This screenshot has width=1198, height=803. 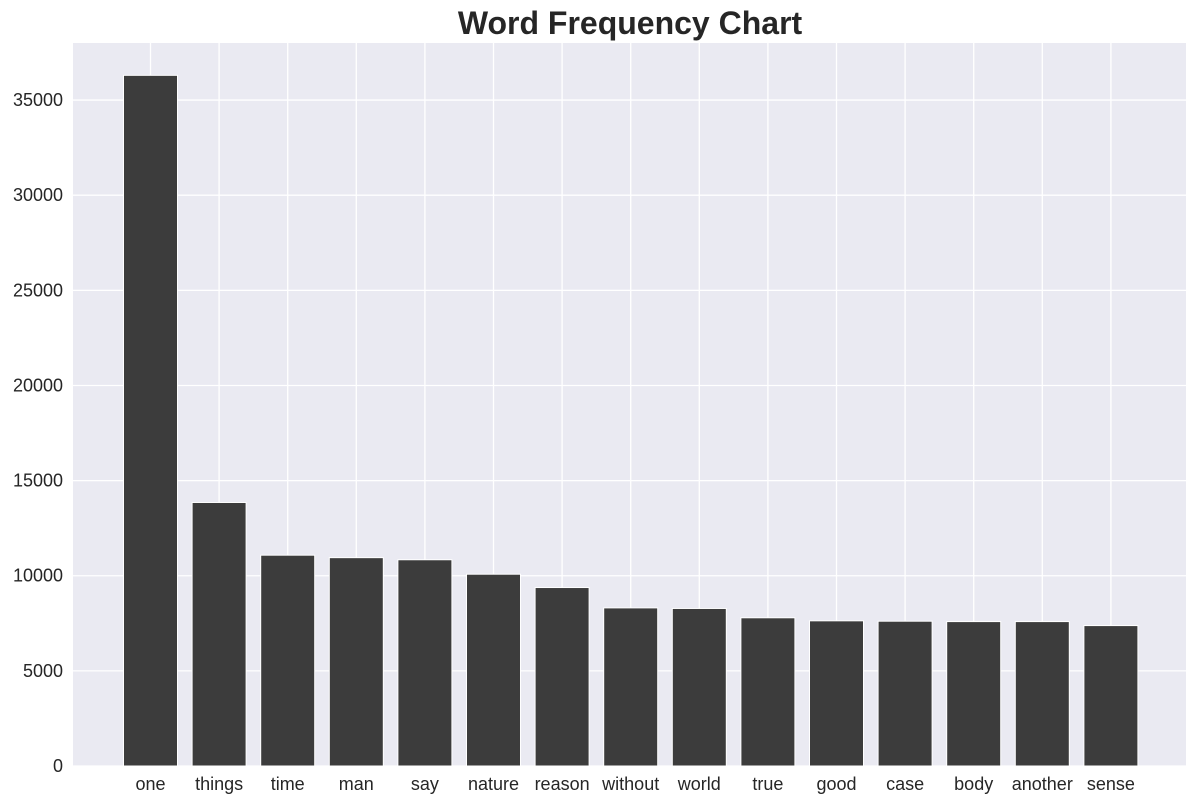 What do you see at coordinates (562, 784) in the screenshot?
I see `x-tick-label: reason` at bounding box center [562, 784].